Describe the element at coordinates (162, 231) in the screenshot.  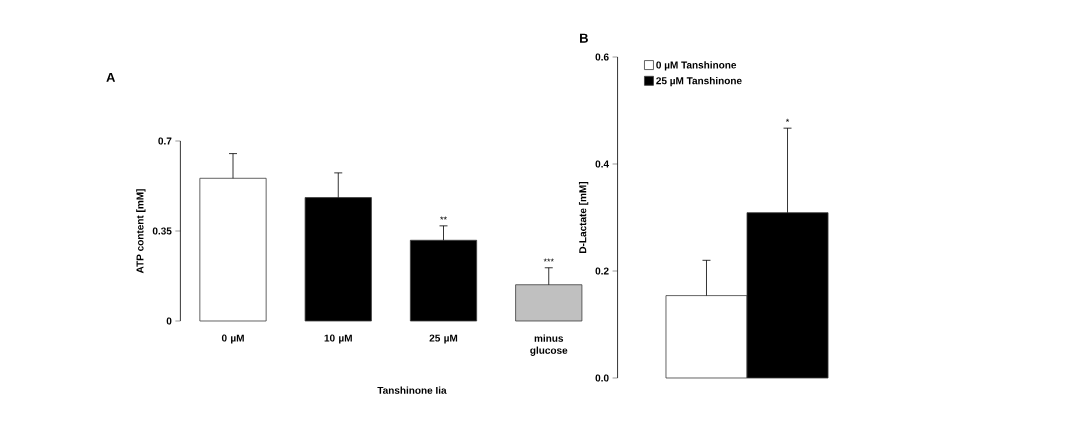
I see `y-tick-label: 0.35` at that location.